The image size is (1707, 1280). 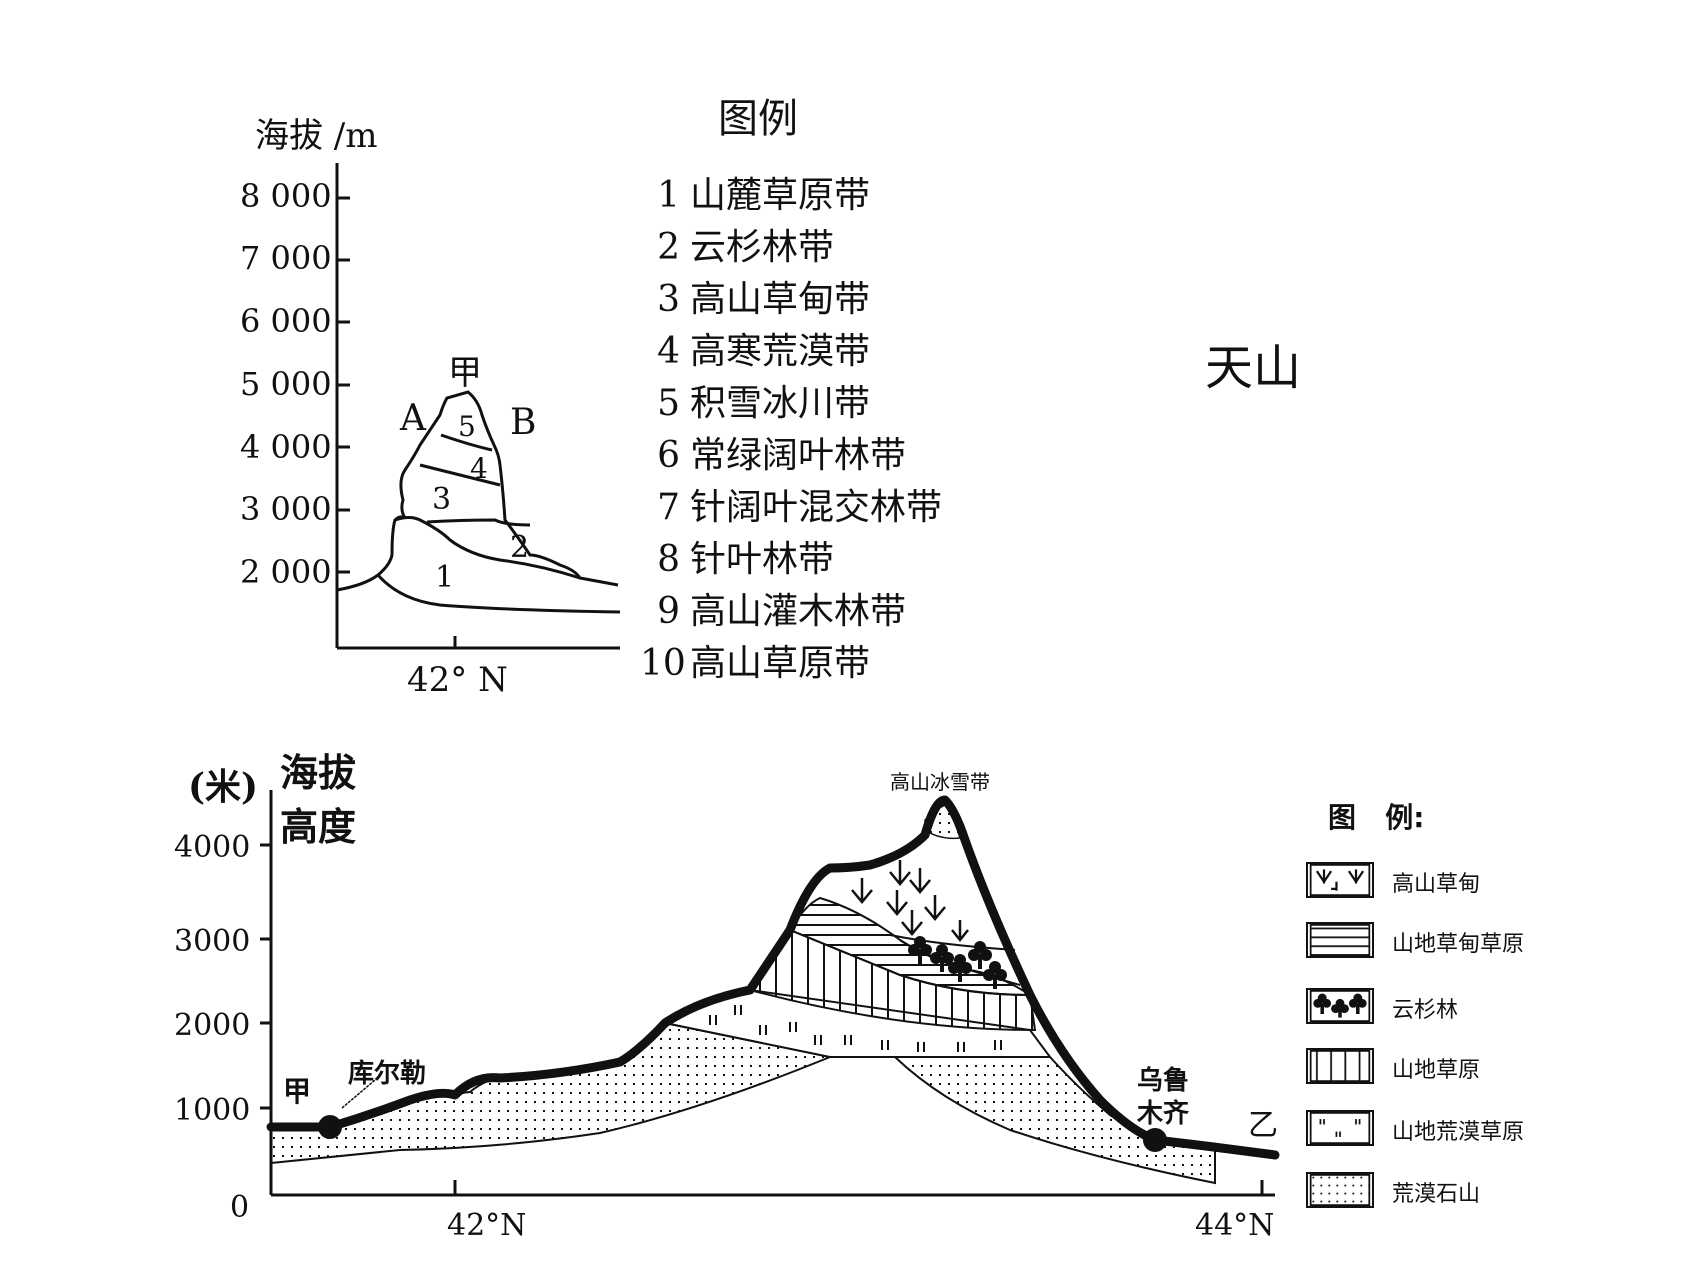 I want to click on top-y-tick: 7 000, so click(x=286, y=258).